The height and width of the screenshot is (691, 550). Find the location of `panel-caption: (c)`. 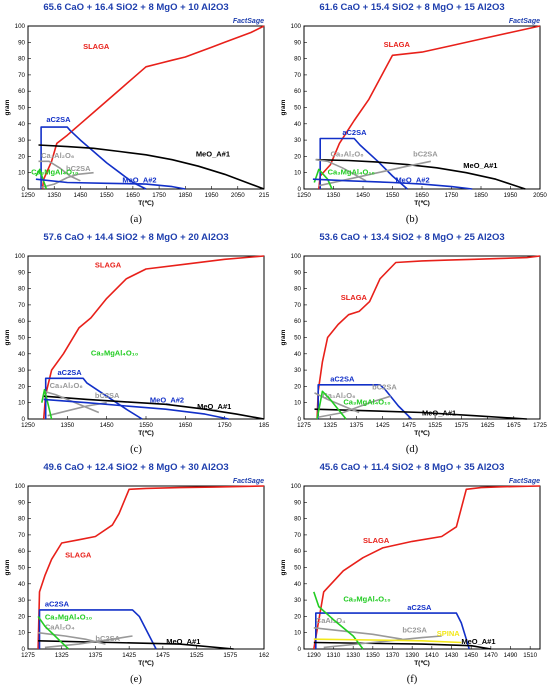

panel-caption: (c) is located at coordinates (136, 449).